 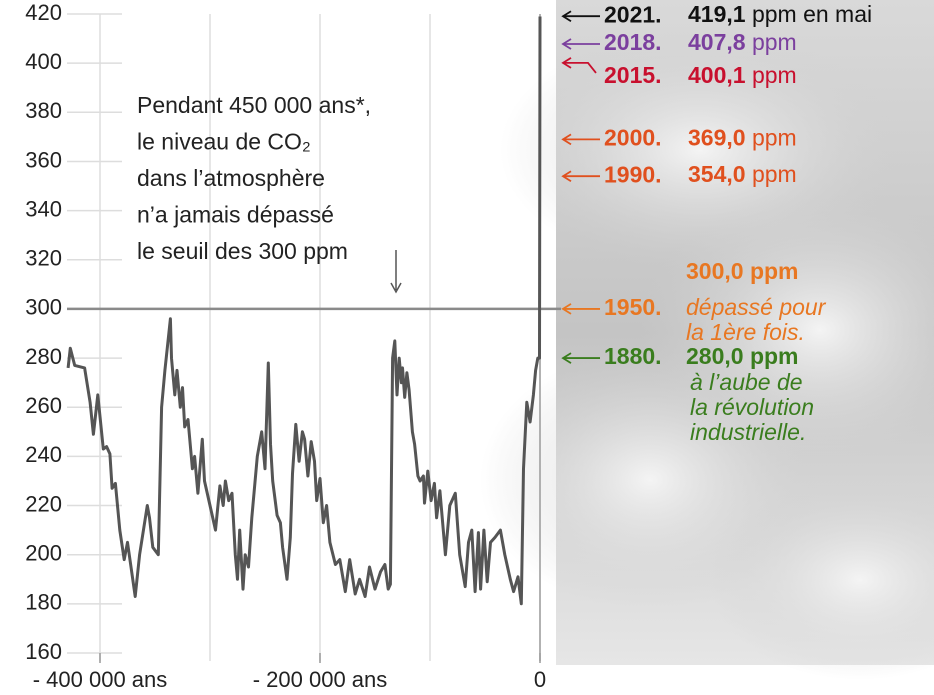 What do you see at coordinates (43, 208) in the screenshot?
I see `y-tick-label: 340` at bounding box center [43, 208].